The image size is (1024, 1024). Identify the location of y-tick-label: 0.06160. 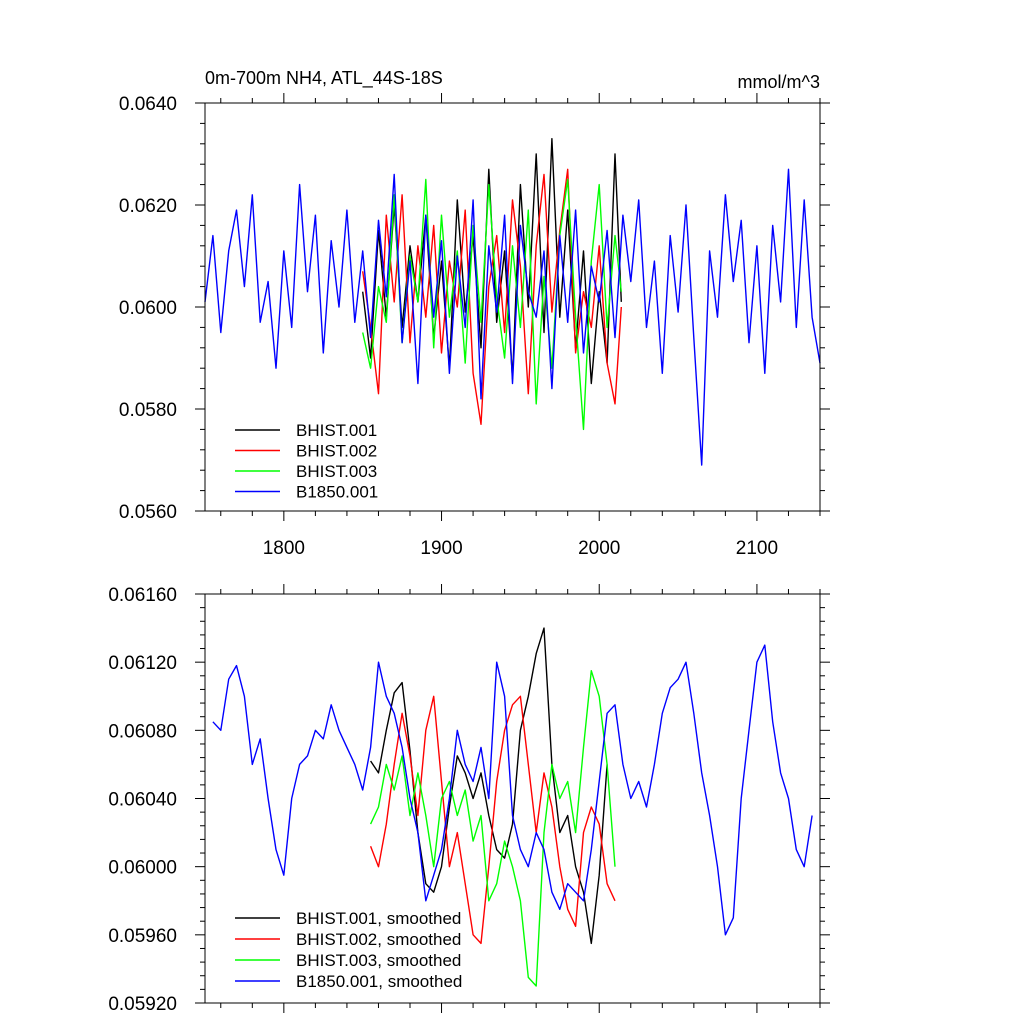
(142, 595).